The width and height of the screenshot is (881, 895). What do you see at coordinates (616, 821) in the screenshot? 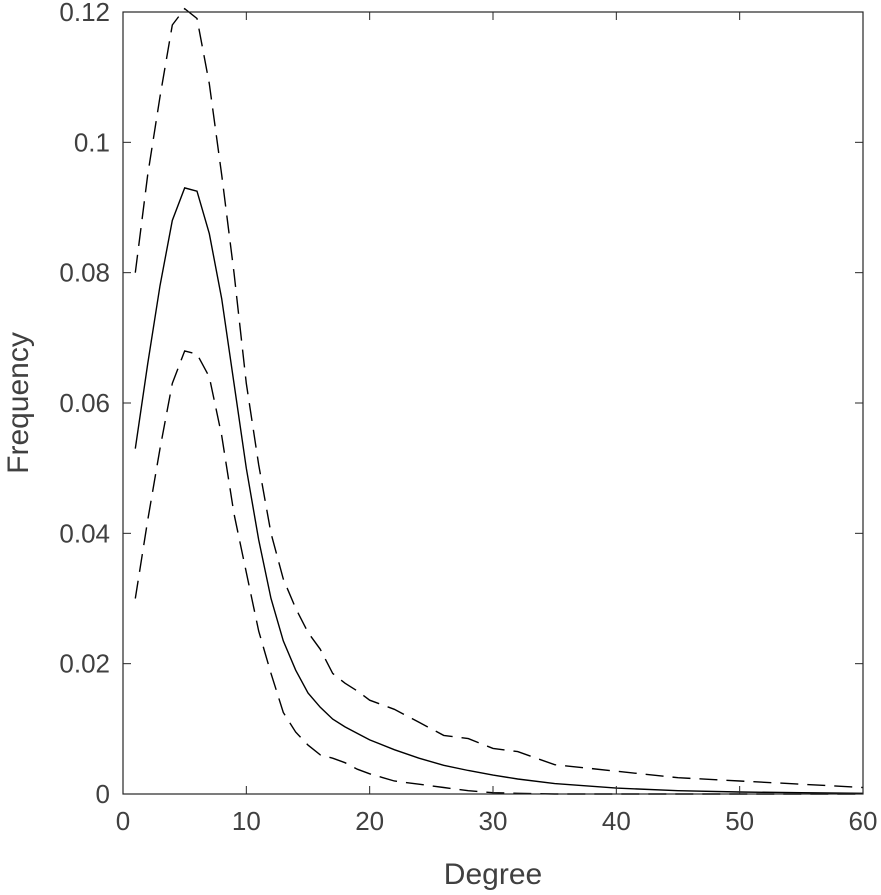
I see `x-tick-label: 40` at bounding box center [616, 821].